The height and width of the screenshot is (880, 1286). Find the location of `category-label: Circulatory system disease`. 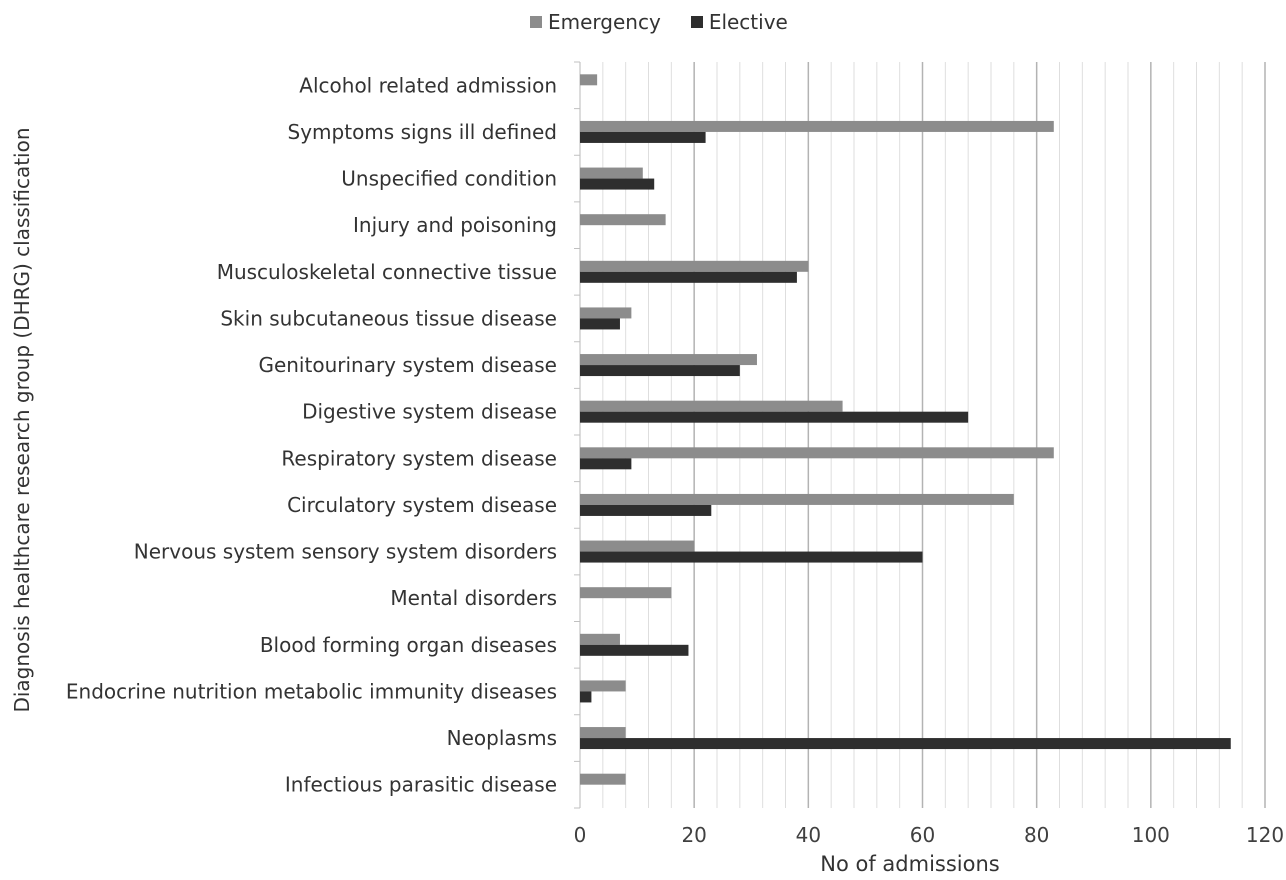

category-label: Circulatory system disease is located at coordinates (422, 505).